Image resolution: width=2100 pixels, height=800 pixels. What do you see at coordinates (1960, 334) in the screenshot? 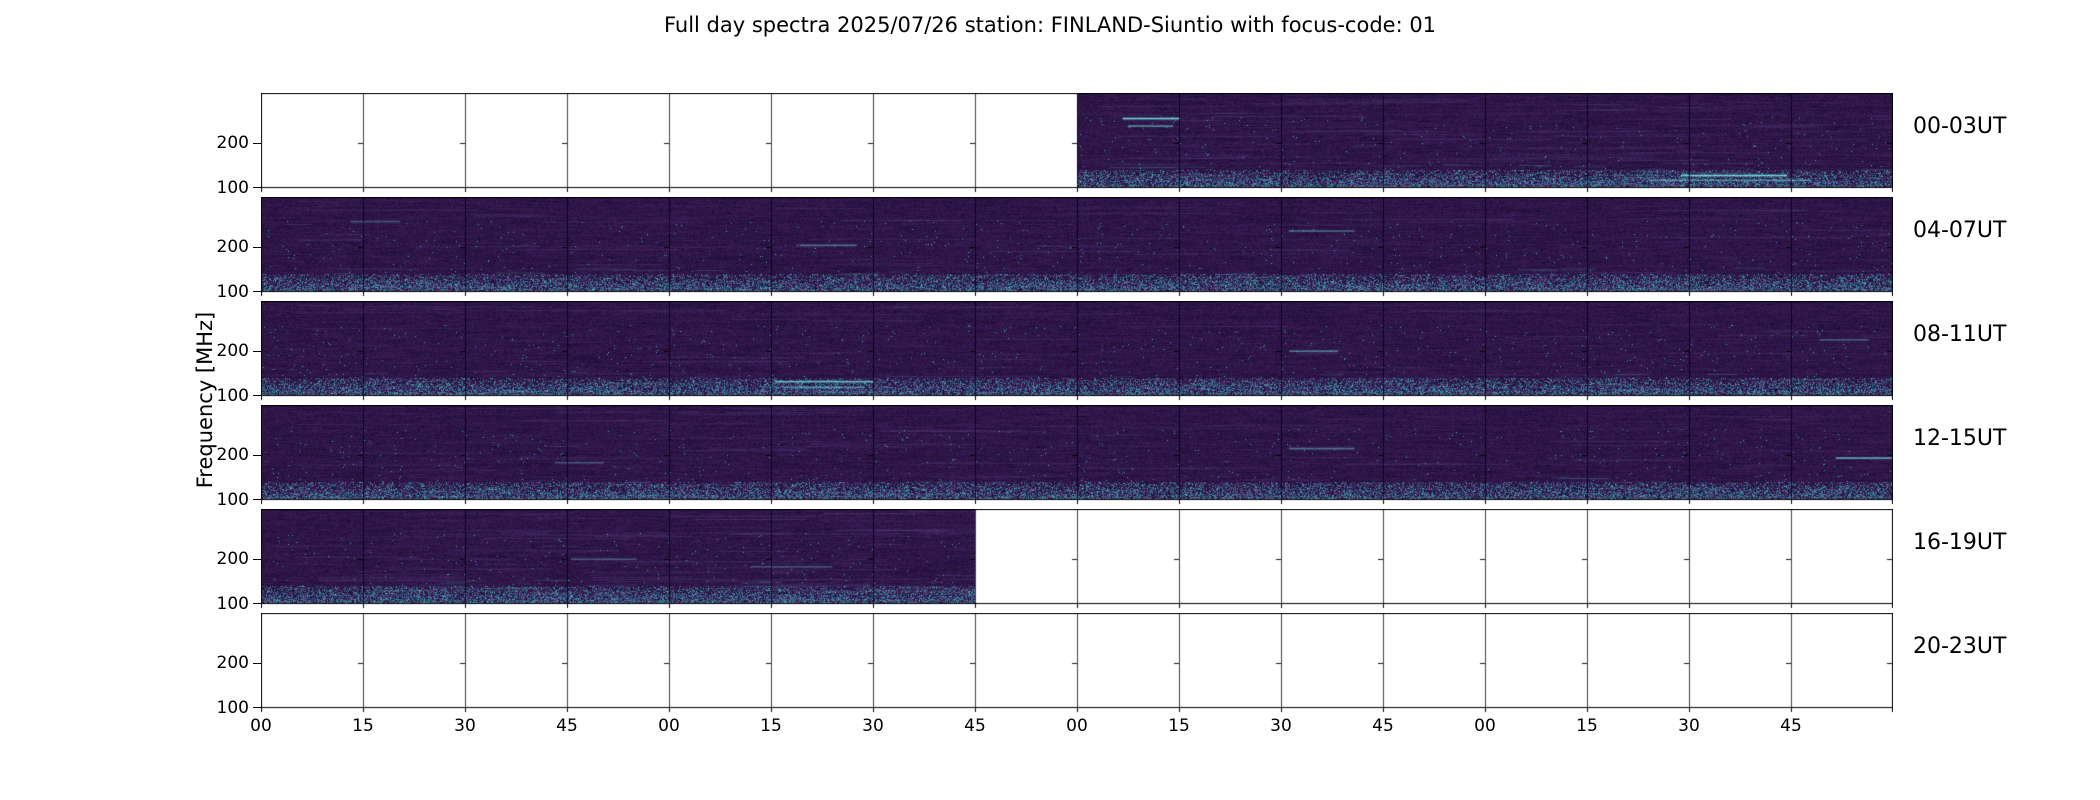
I see `row-time-label: 08-11UT` at bounding box center [1960, 334].